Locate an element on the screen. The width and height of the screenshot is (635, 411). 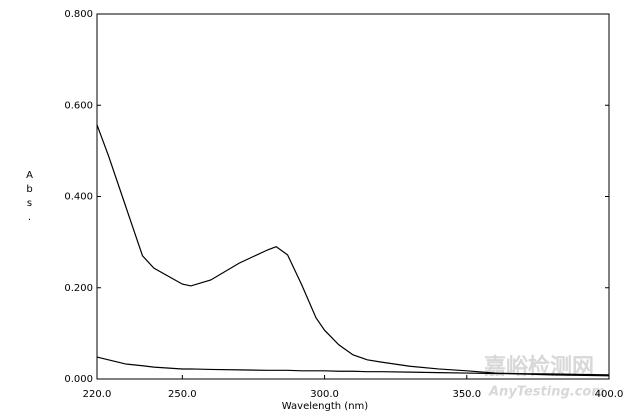
y-tick-label: 0.000 is located at coordinates (78, 379).